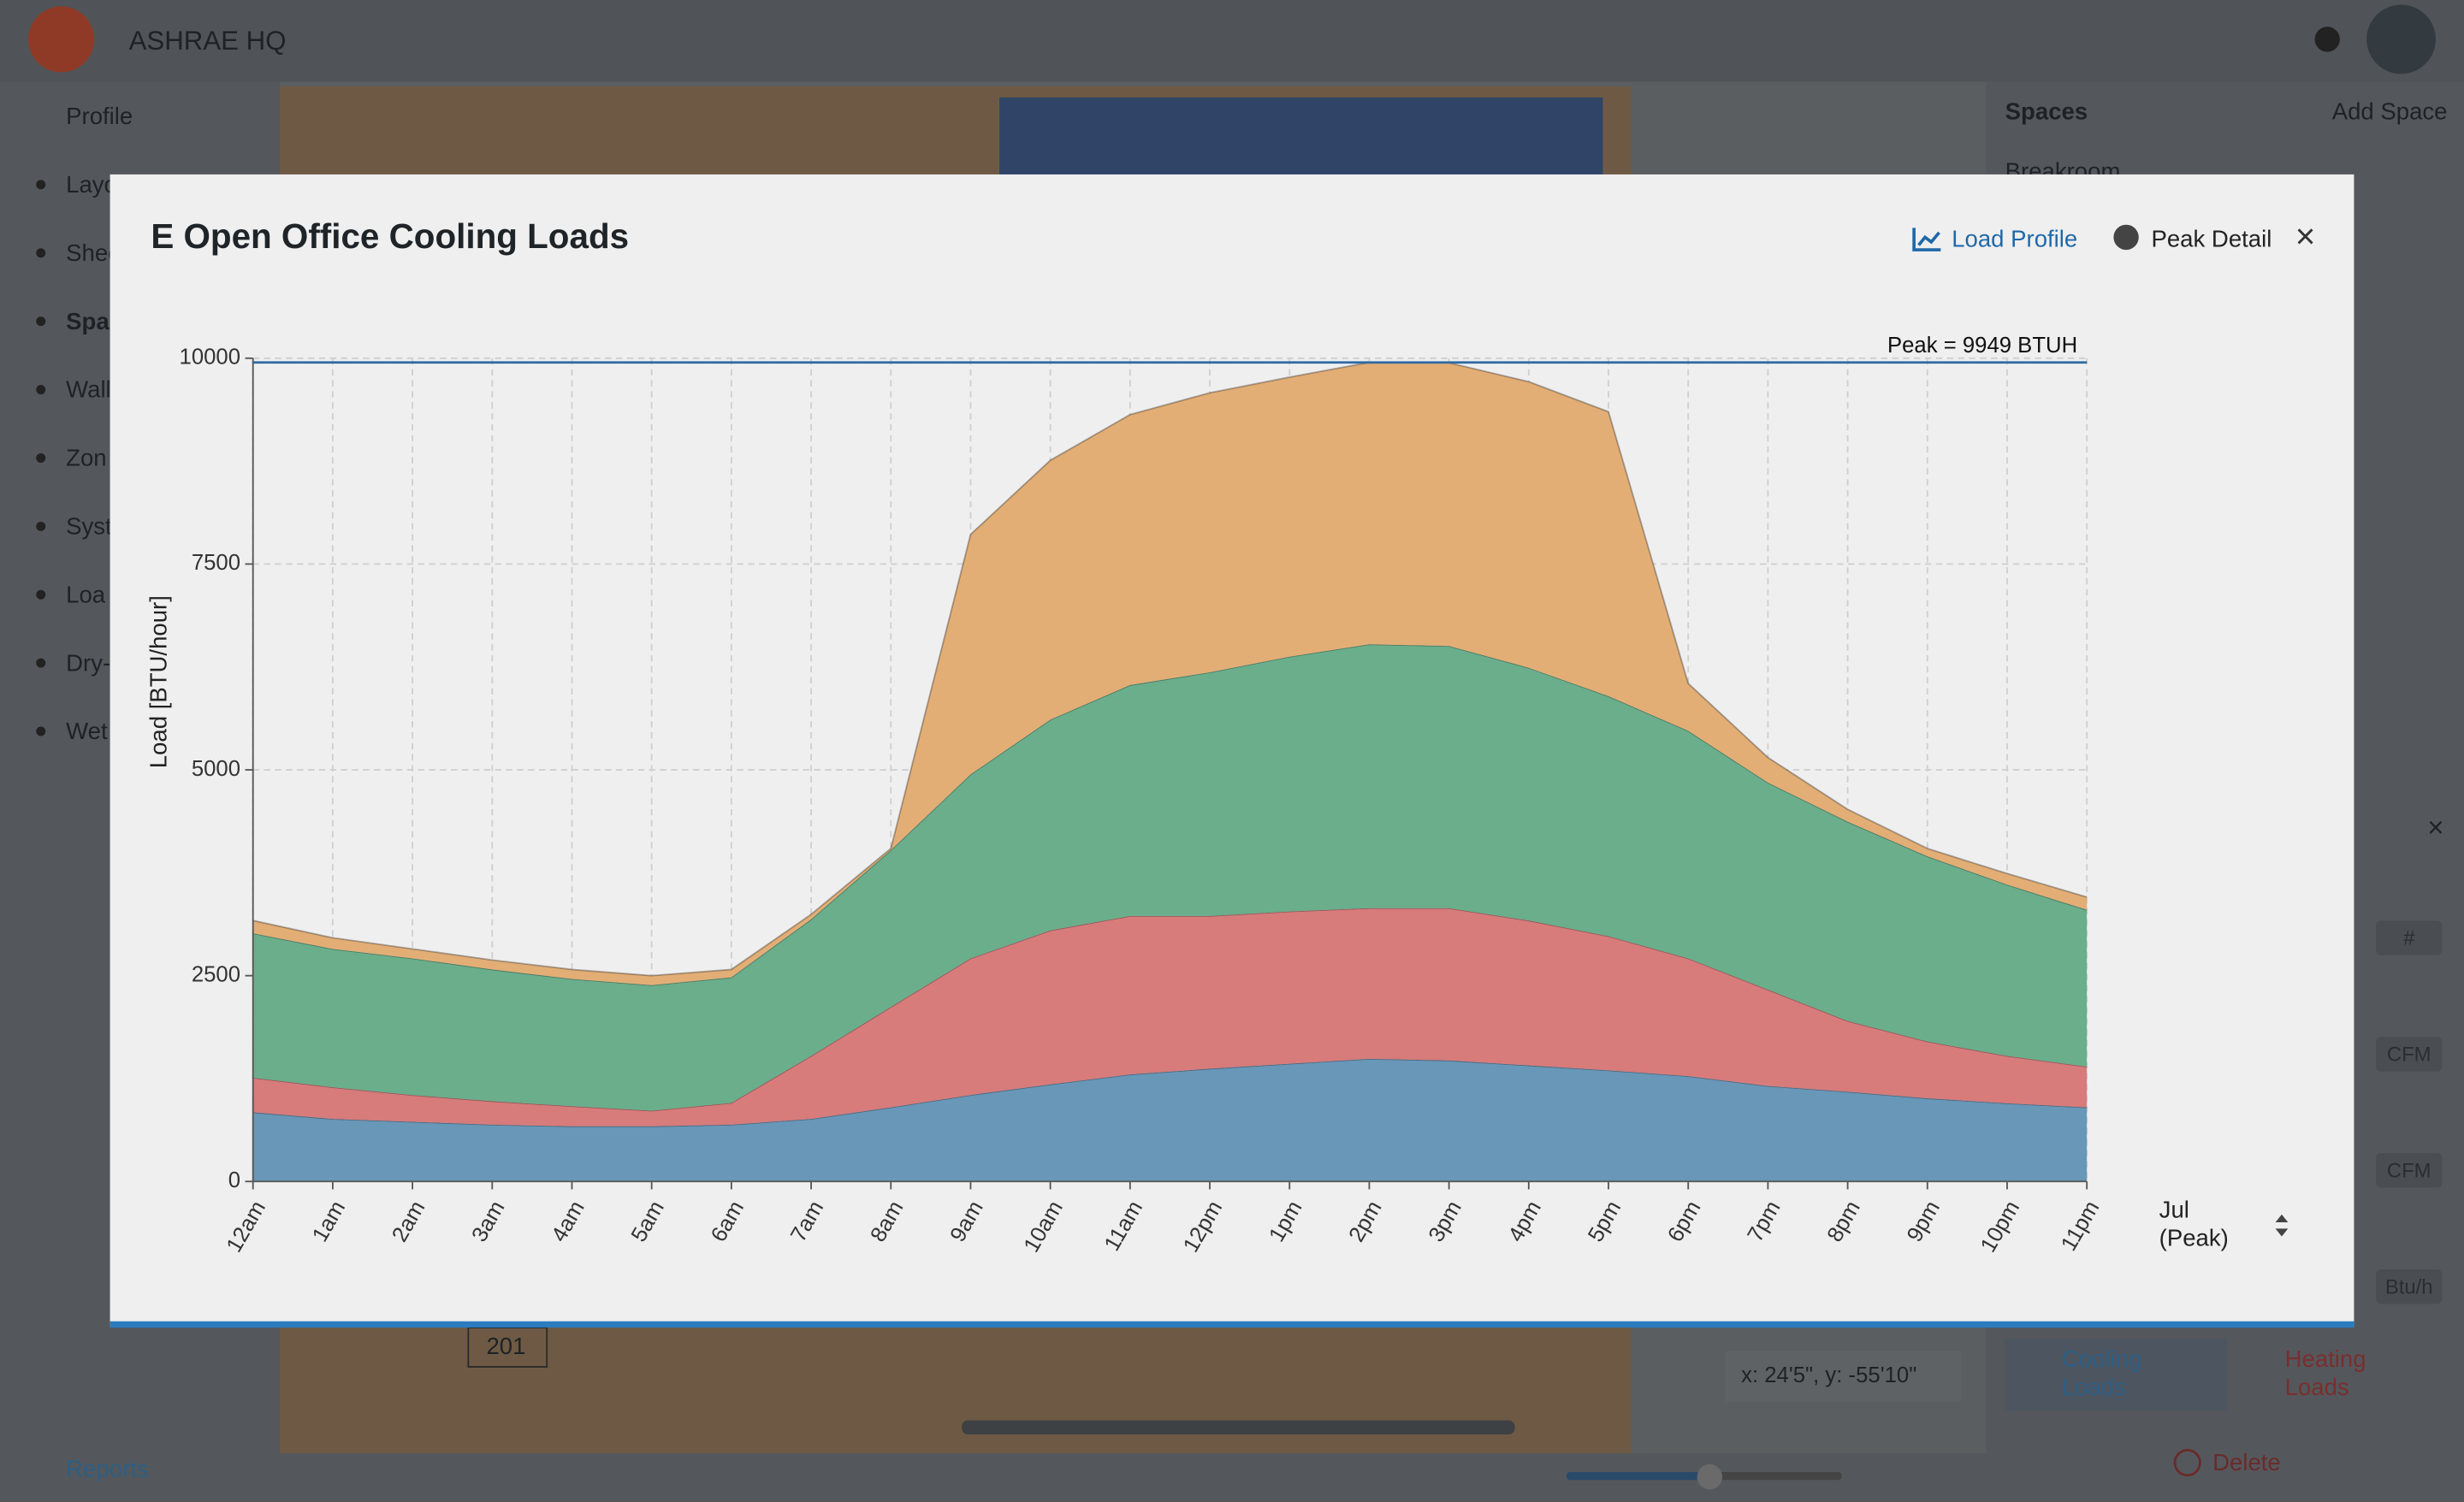  What do you see at coordinates (2194, 1238) in the screenshot?
I see `month-select: (Peak)` at bounding box center [2194, 1238].